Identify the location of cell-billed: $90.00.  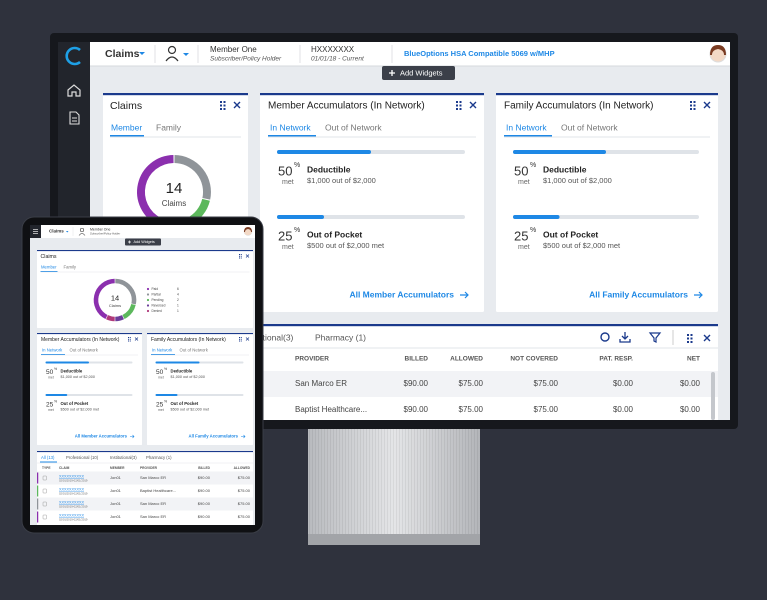
(416, 409).